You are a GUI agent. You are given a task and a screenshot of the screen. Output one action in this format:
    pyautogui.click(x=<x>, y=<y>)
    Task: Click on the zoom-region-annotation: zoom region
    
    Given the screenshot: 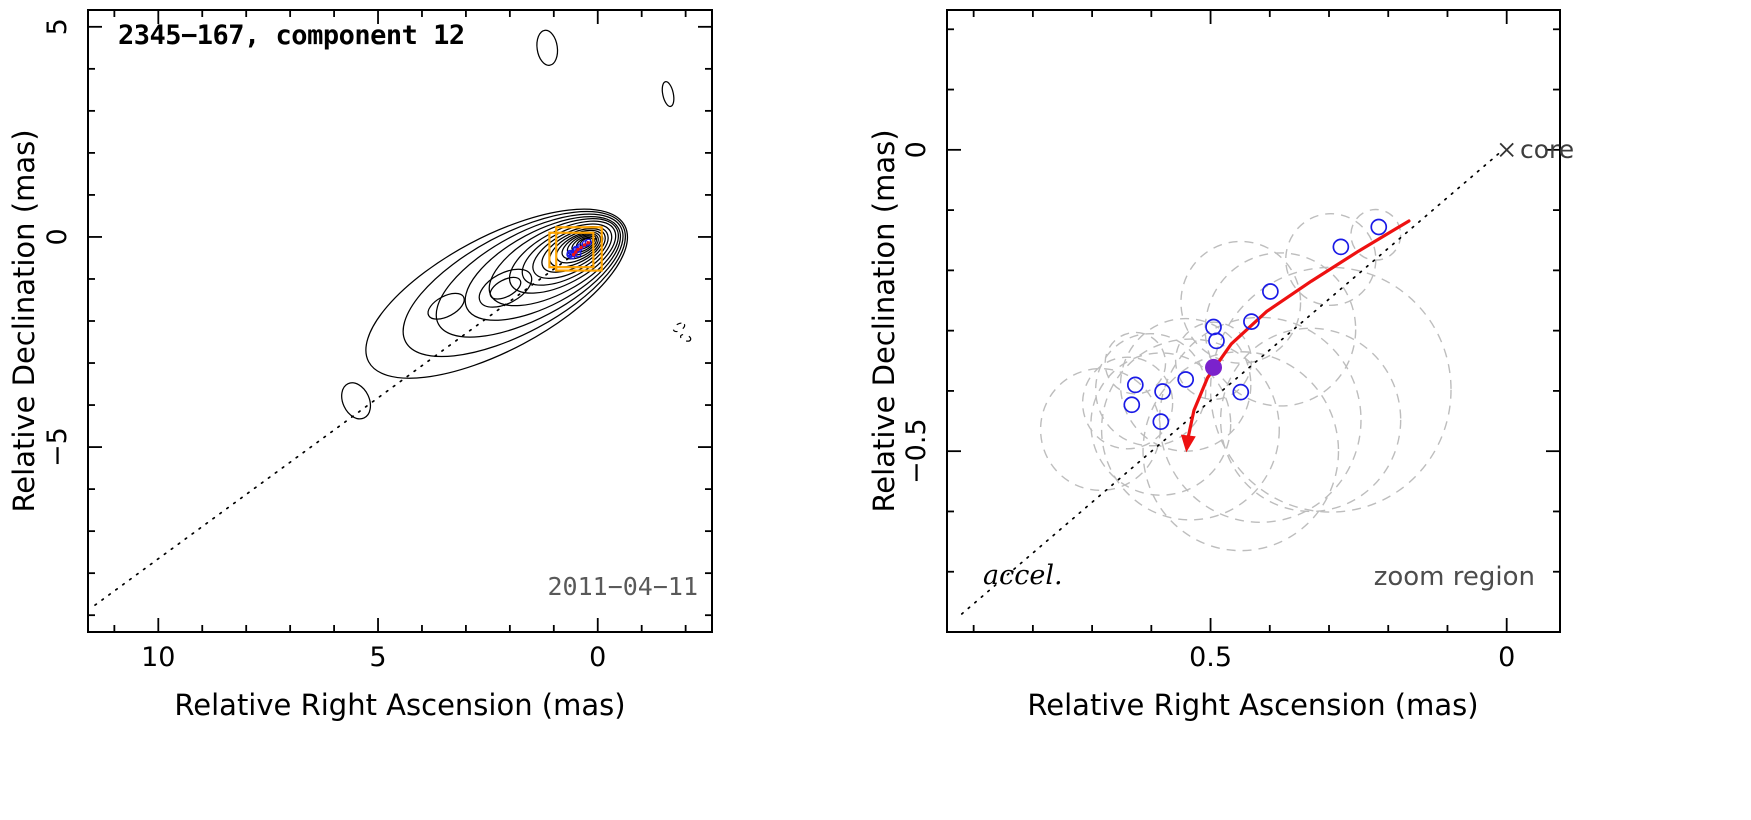 What is the action you would take?
    pyautogui.click(x=1454, y=577)
    